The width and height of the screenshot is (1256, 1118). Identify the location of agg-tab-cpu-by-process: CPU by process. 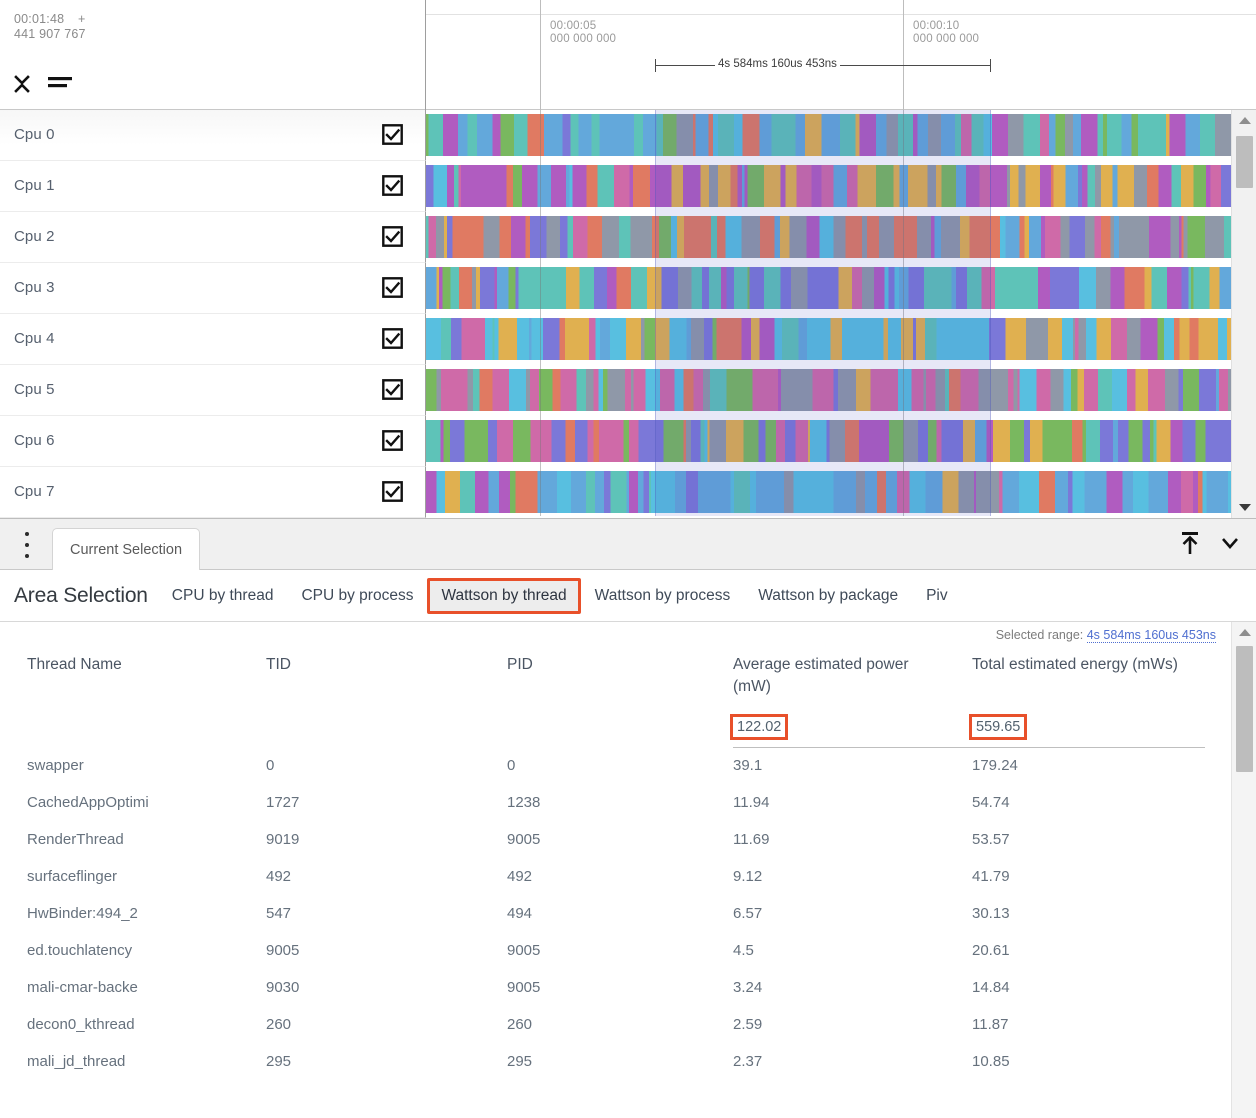
(357, 595).